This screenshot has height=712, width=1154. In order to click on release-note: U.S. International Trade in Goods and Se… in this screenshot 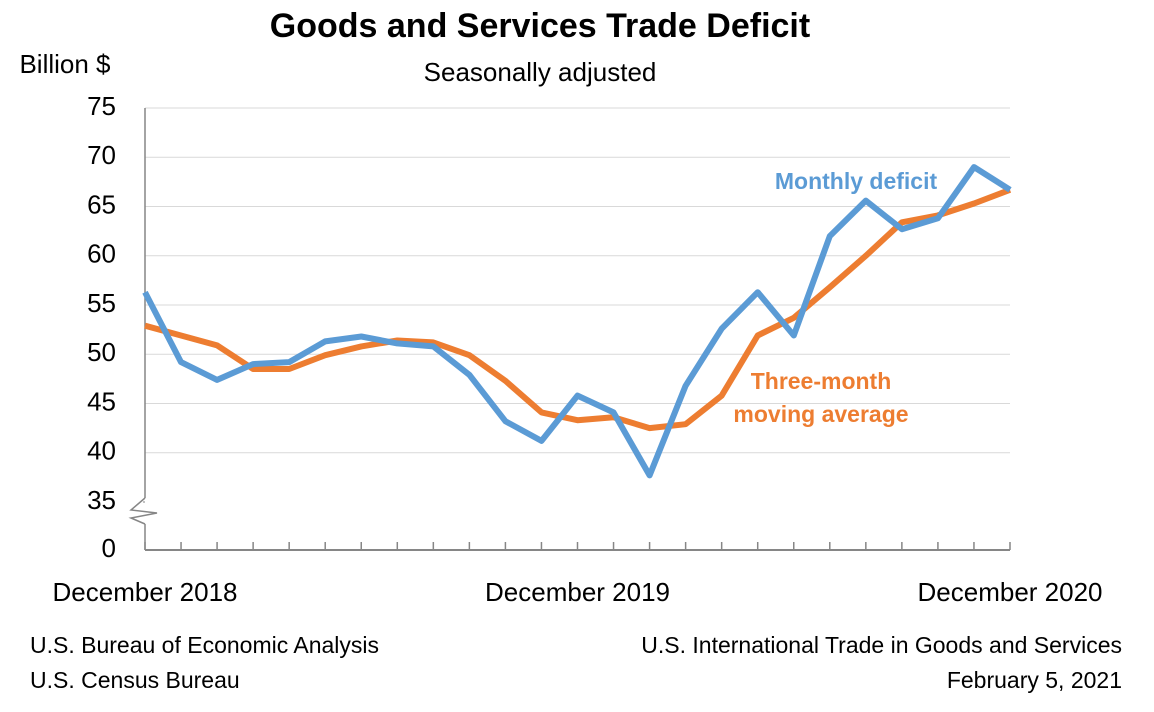, I will do `click(881, 645)`.